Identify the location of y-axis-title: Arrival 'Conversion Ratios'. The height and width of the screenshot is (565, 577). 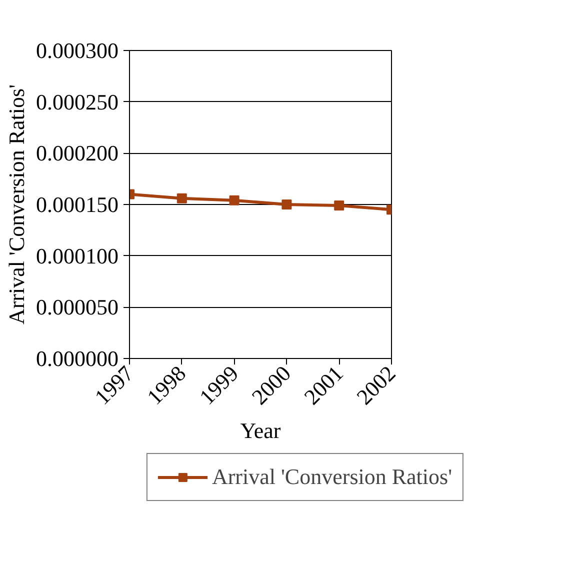
(16, 204).